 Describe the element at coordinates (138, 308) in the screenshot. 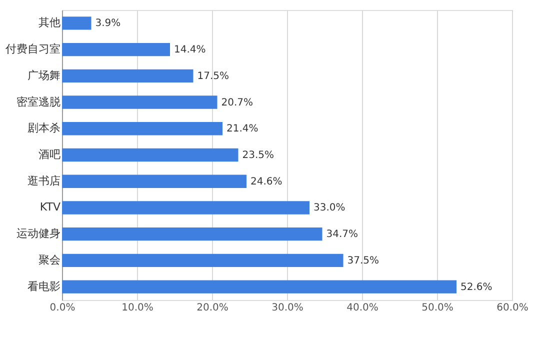

I see `x-tick-label: 10.0%` at that location.